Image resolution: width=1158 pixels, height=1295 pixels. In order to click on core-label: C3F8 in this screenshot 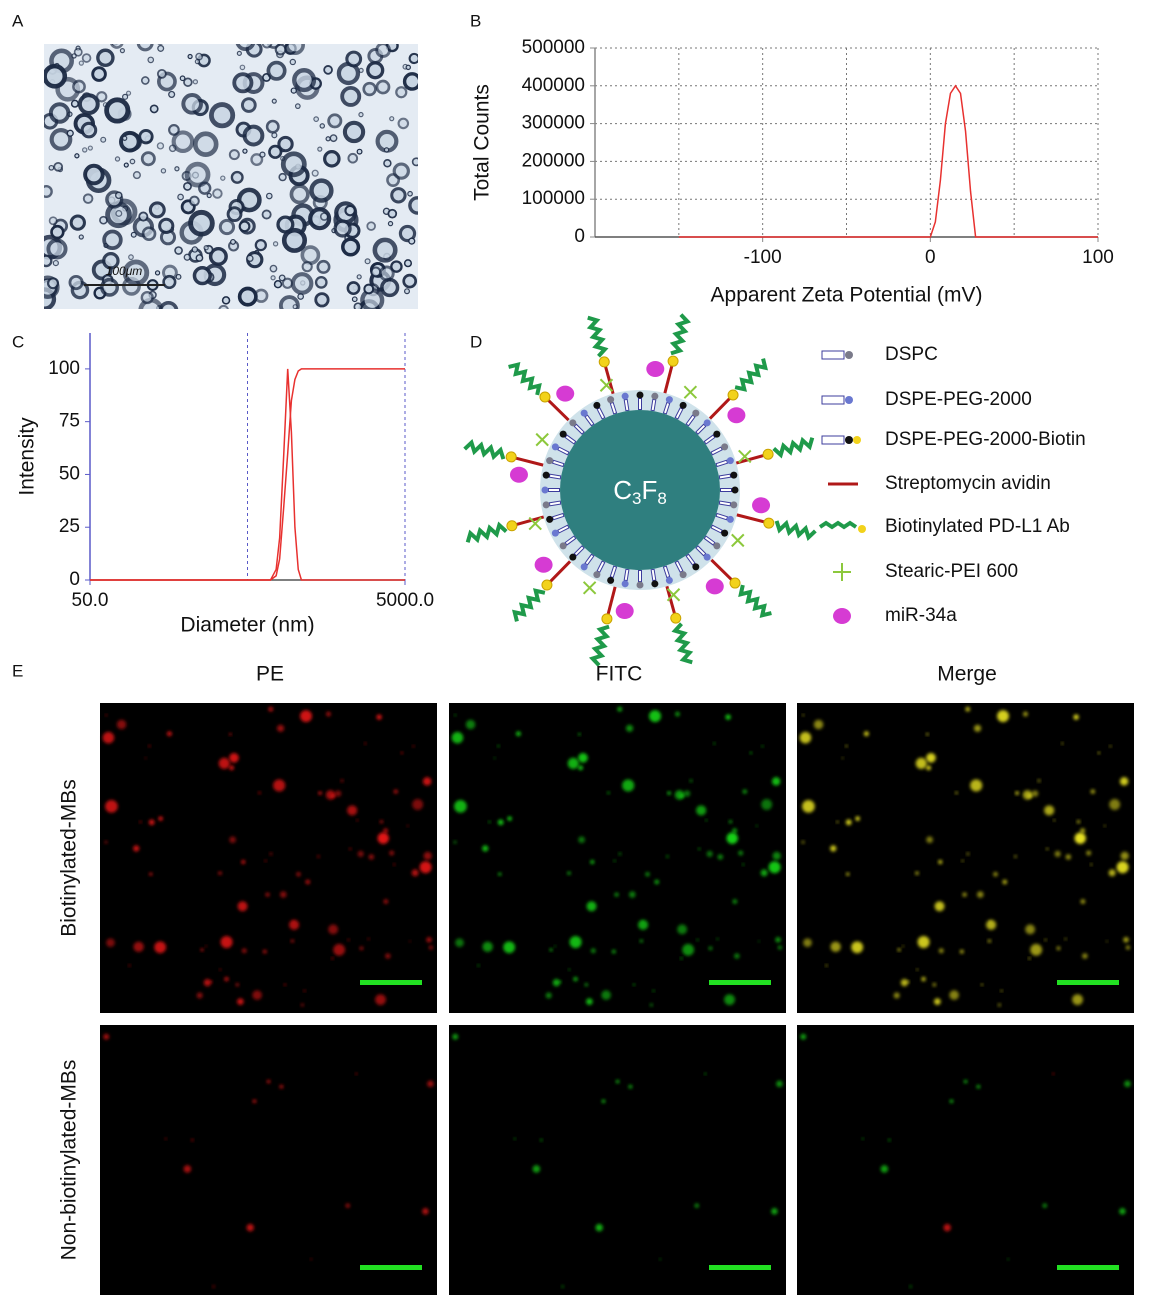, I will do `click(640, 492)`.